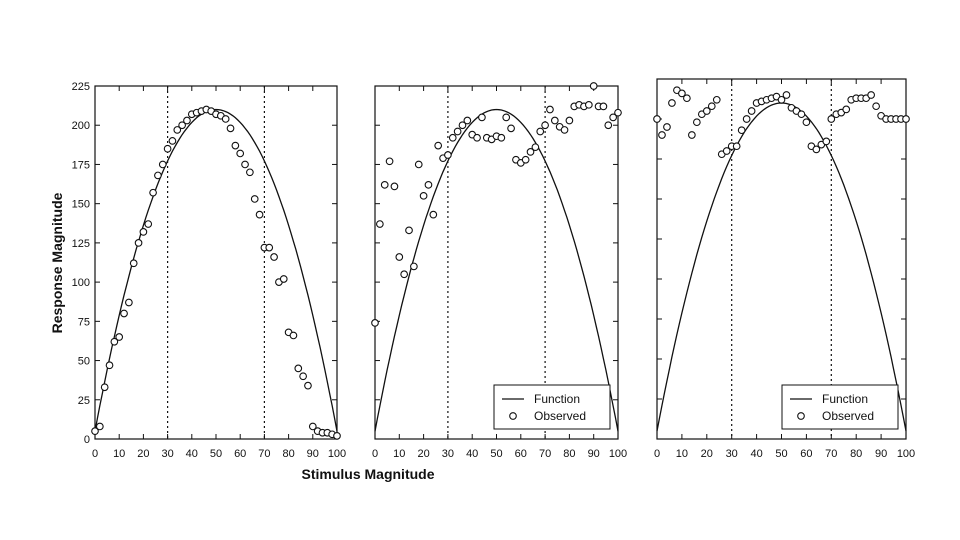  I want to click on y-tick-label: 25, so click(84, 401).